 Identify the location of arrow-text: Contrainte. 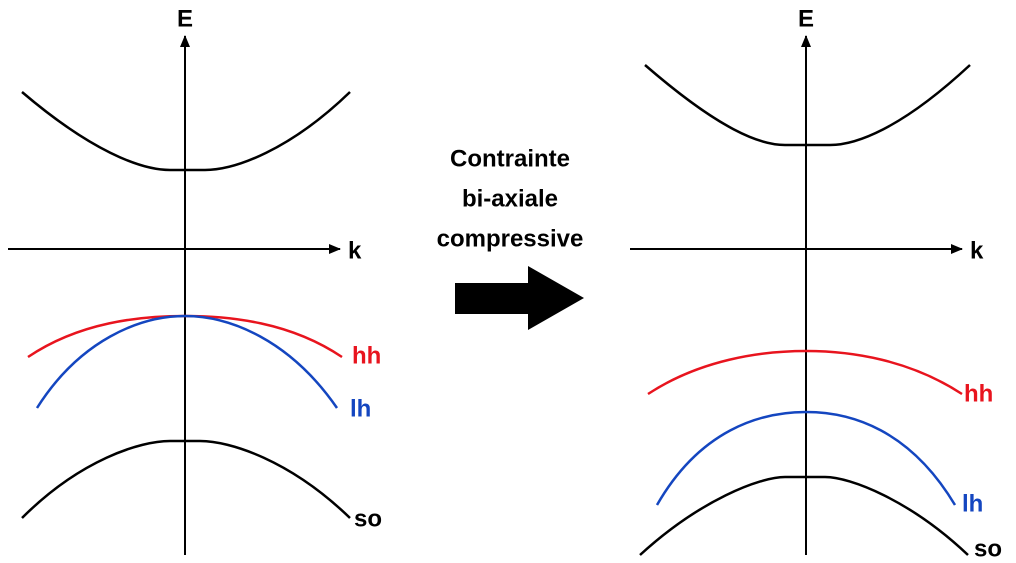
(510, 158).